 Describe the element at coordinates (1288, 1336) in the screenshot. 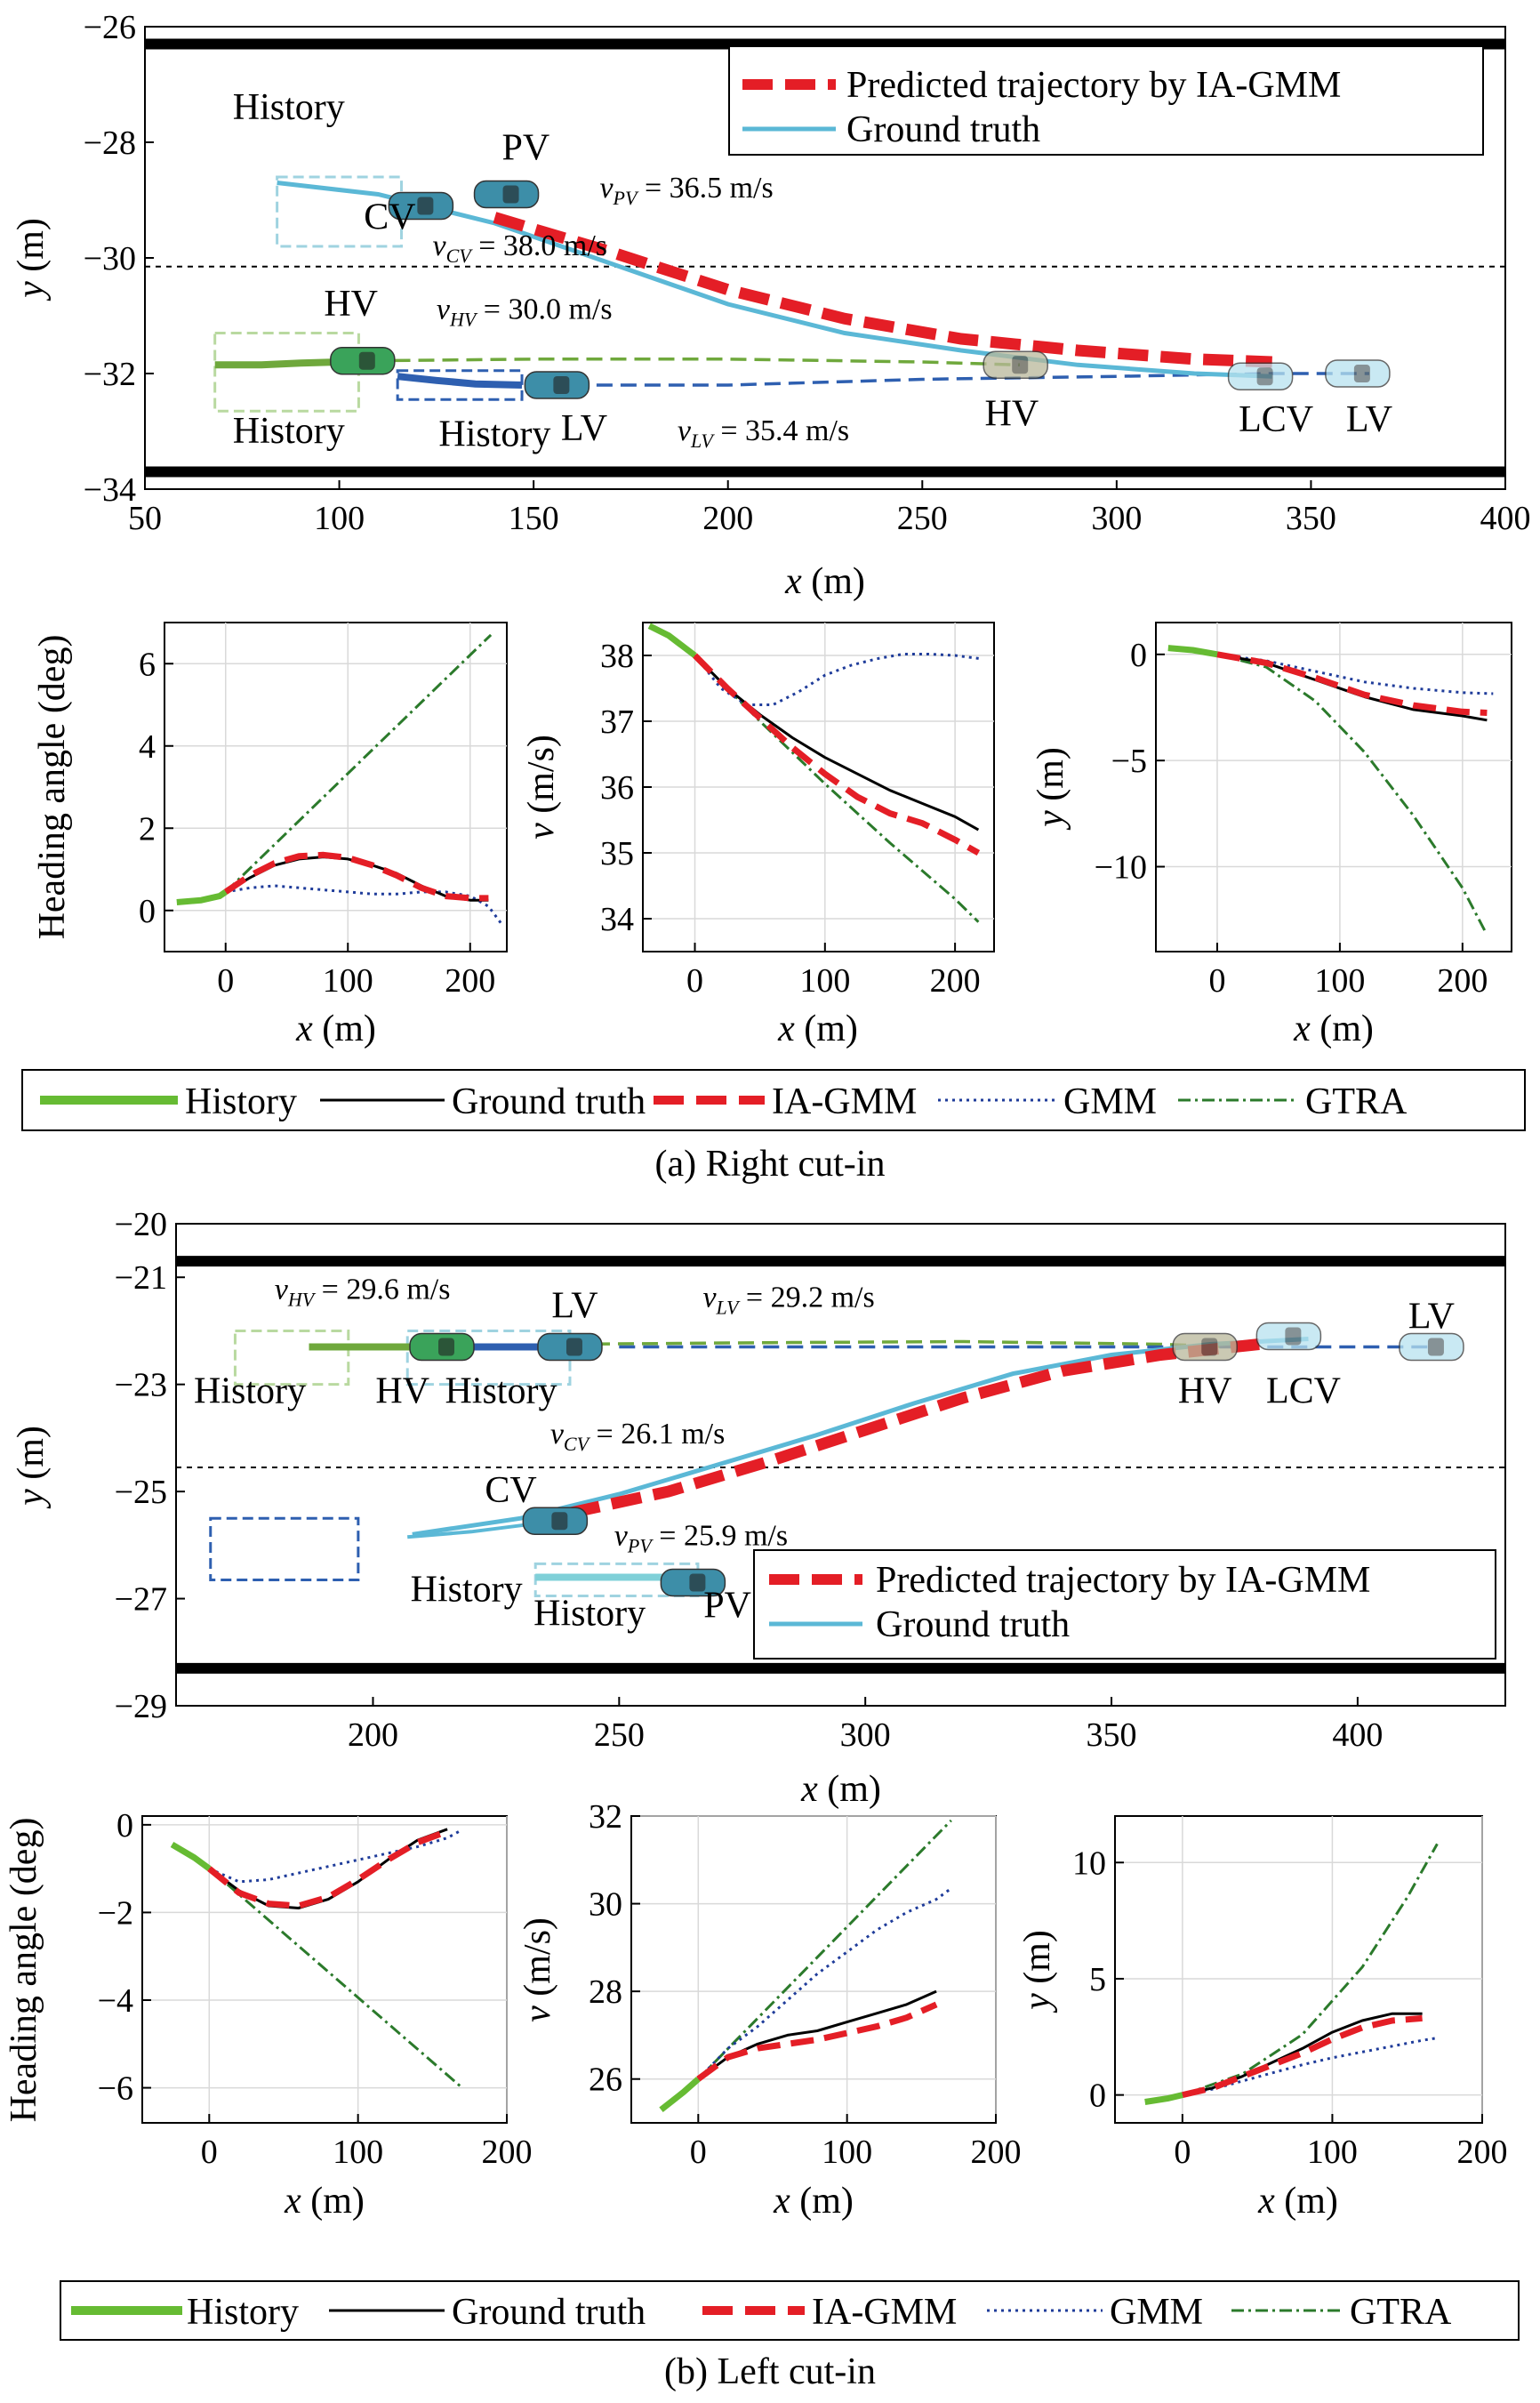

I see `vehicle-lcv` at that location.